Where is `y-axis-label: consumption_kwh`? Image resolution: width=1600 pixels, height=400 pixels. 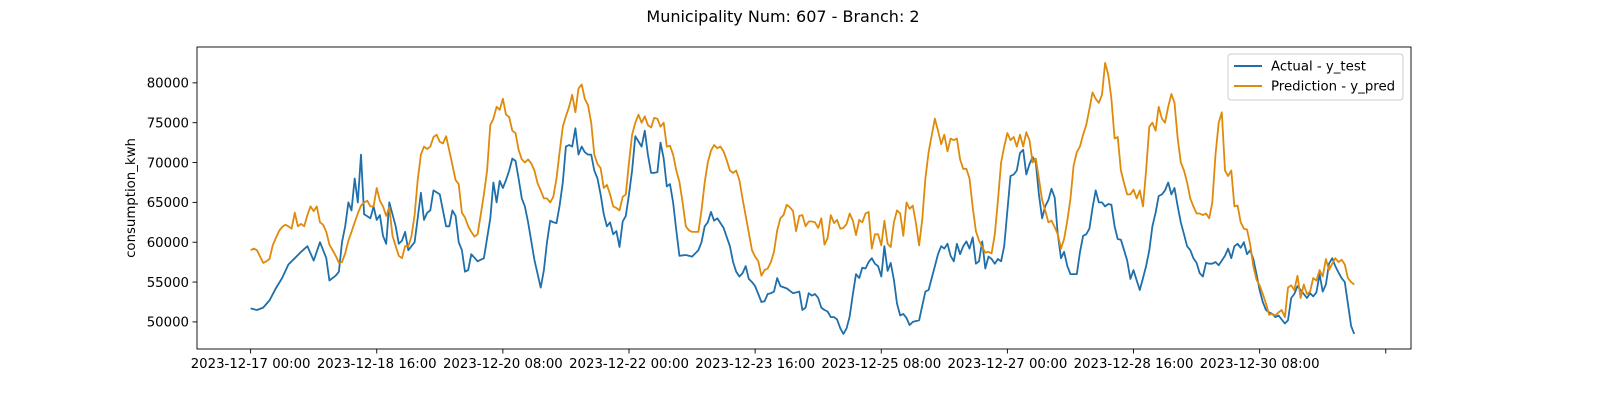
y-axis-label: consumption_kwh is located at coordinates (131, 198).